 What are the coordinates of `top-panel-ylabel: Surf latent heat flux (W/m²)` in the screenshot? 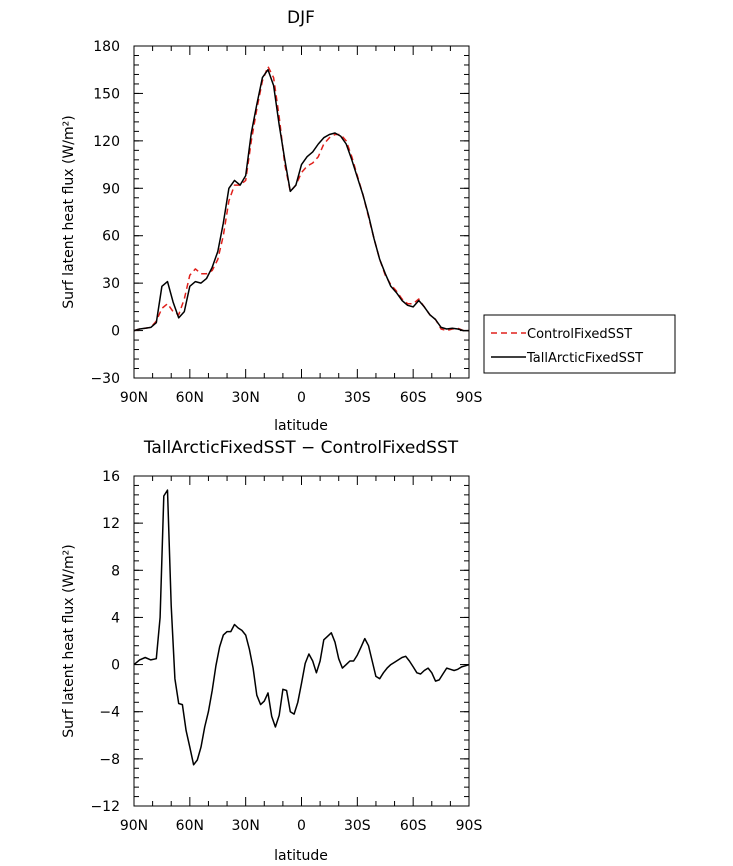 It's located at (69, 211).